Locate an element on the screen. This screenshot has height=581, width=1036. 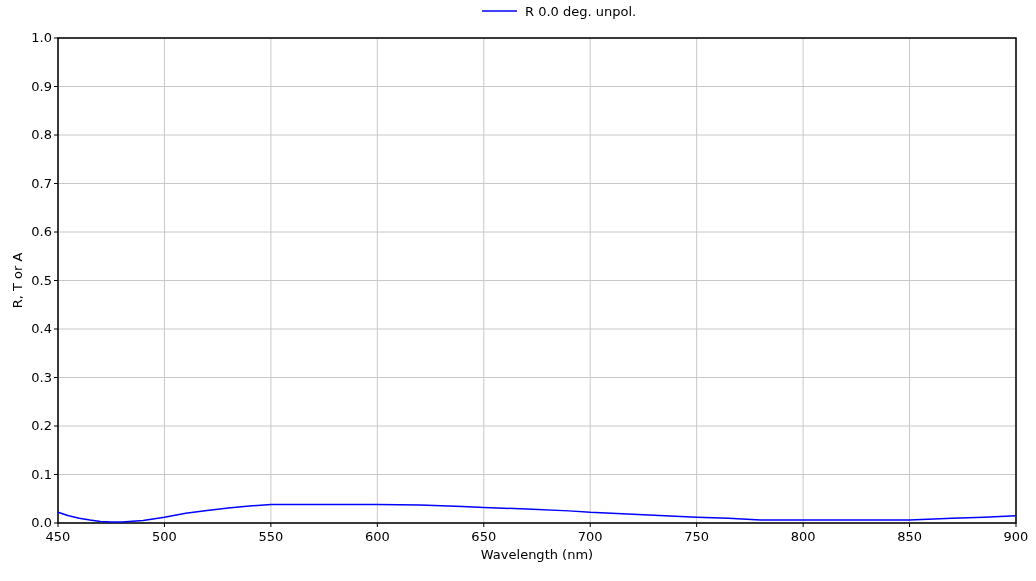
x-tick-label: 650 is located at coordinates (484, 536).